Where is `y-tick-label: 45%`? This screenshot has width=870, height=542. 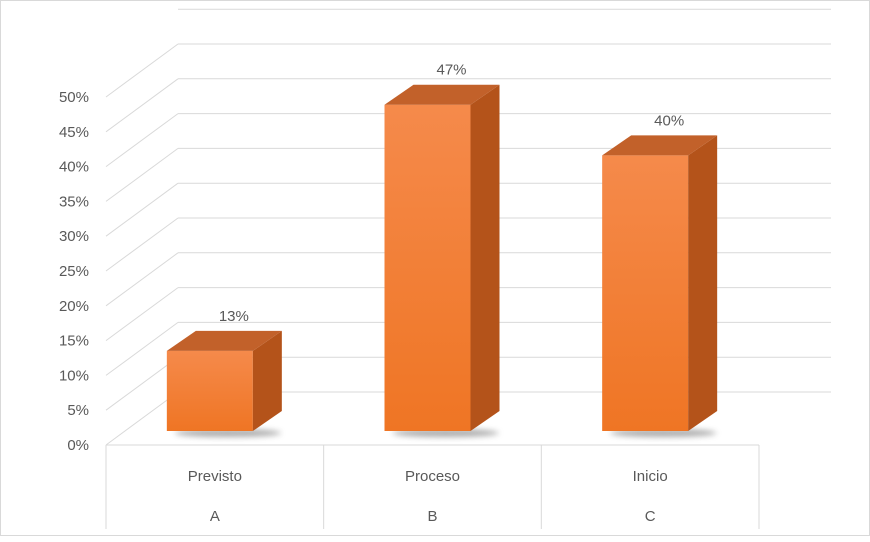 y-tick-label: 45% is located at coordinates (74, 132).